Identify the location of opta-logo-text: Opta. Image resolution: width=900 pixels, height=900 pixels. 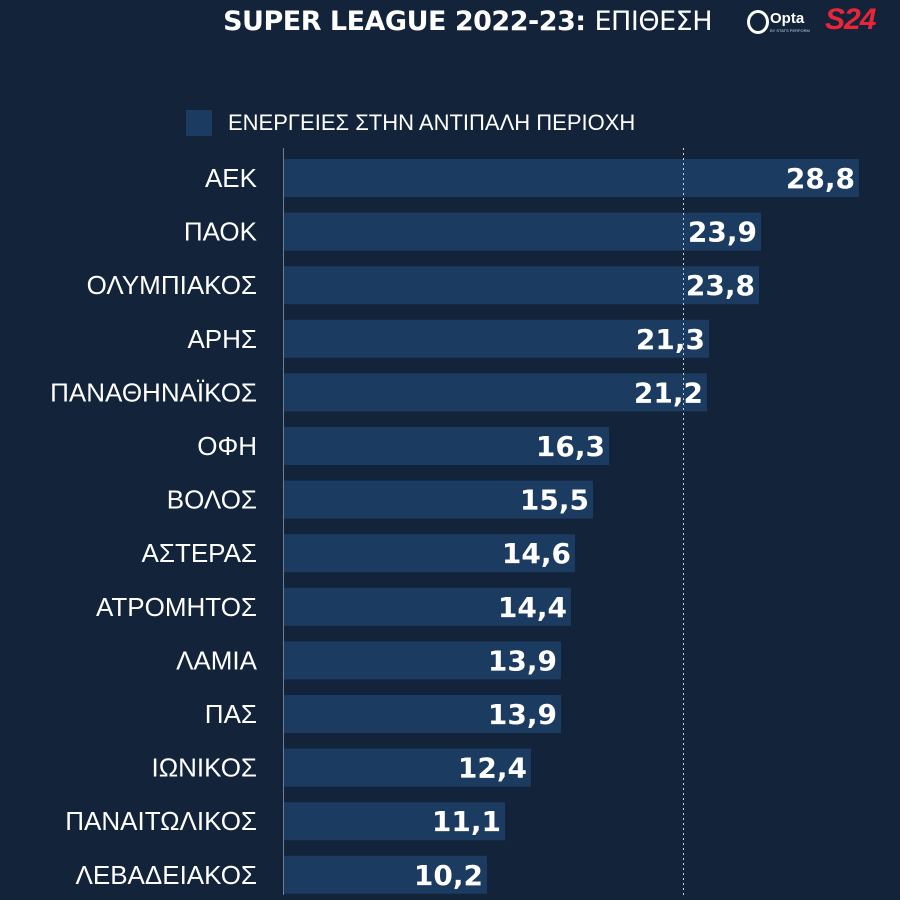
(787, 18).